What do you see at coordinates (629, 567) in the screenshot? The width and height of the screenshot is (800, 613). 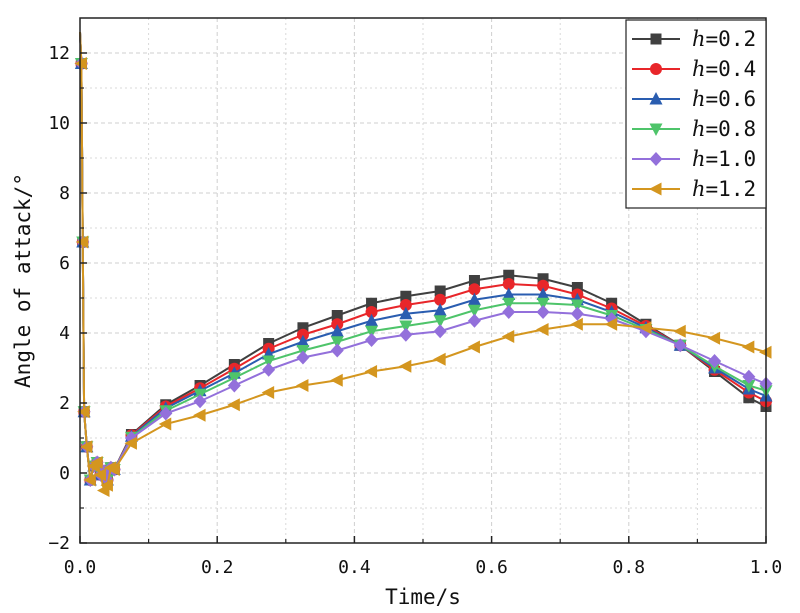 I see `x-tick-label: 0.8` at bounding box center [629, 567].